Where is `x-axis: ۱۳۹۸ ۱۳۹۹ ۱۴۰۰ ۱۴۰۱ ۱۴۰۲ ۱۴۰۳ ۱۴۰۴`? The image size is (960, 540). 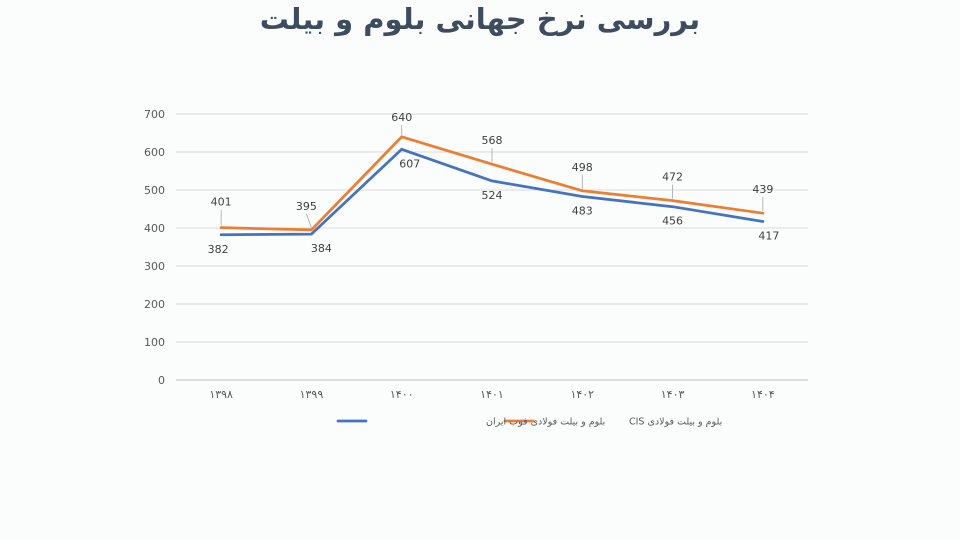 x-axis: ۱۳۹۸ ۱۳۹۹ ۱۴۰۰ ۱۴۰۱ ۱۴۰۲ ۱۴۰۳ ۱۴۰۴ is located at coordinates (491, 394).